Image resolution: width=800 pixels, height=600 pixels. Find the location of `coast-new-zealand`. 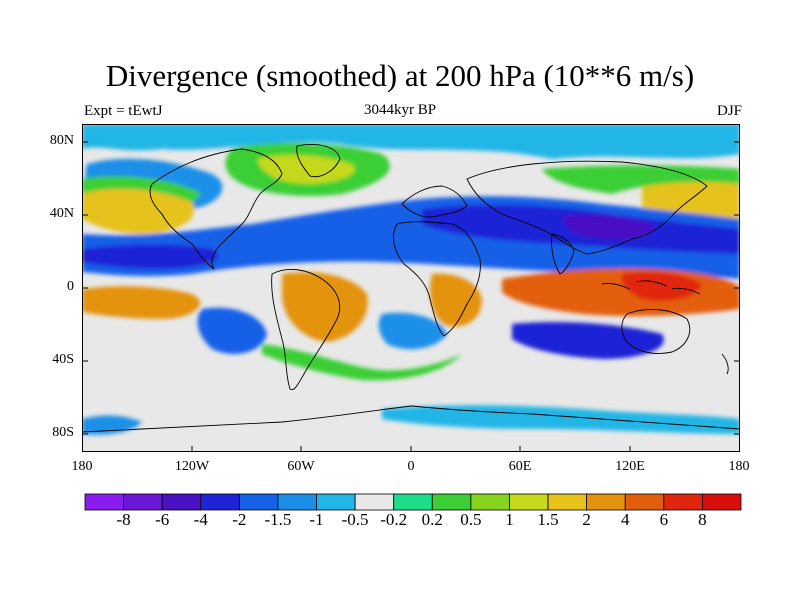

coast-new-zealand is located at coordinates (725, 364).